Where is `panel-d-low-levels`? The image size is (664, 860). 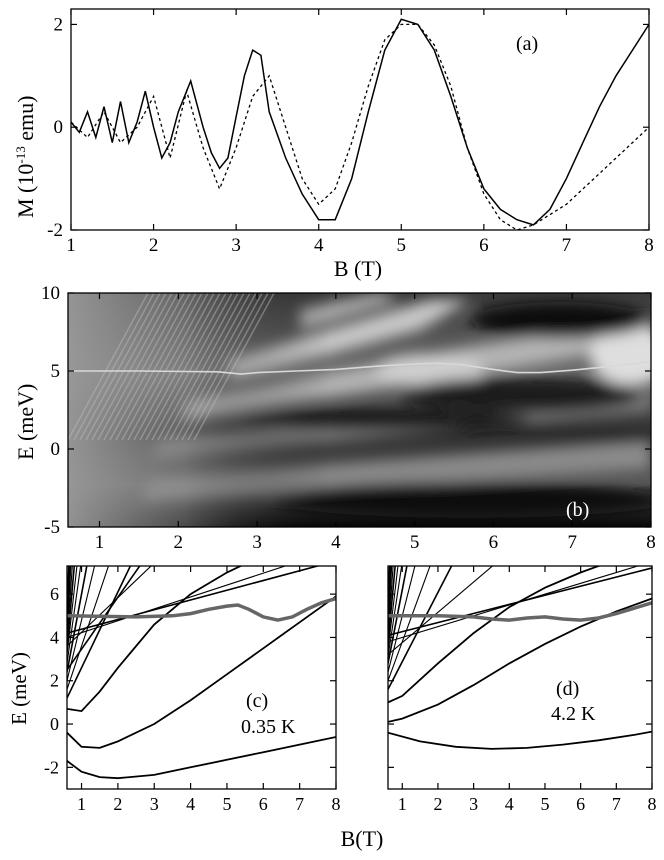
panel-d-low-levels is located at coordinates (520, 658).